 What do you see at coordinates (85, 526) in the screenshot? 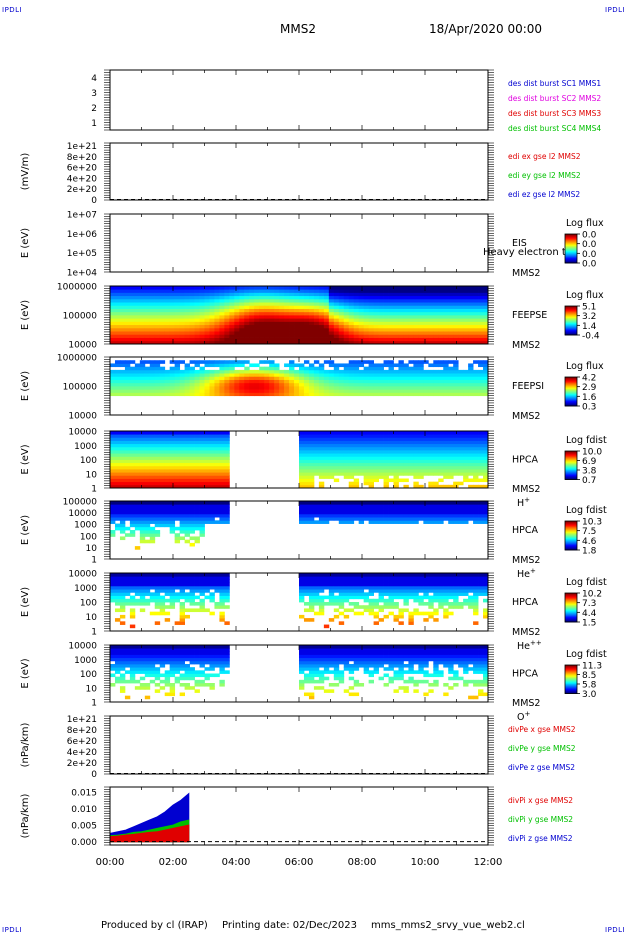
I see `hpca-he-ytick-label: 1000` at bounding box center [85, 526].